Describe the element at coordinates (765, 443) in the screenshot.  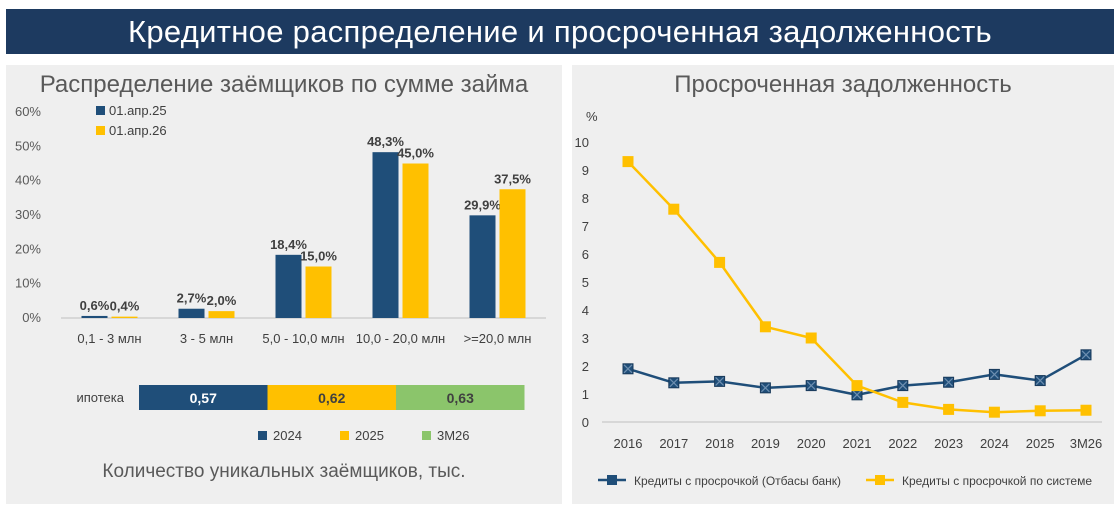
I see `x-tick-label: 2019` at that location.